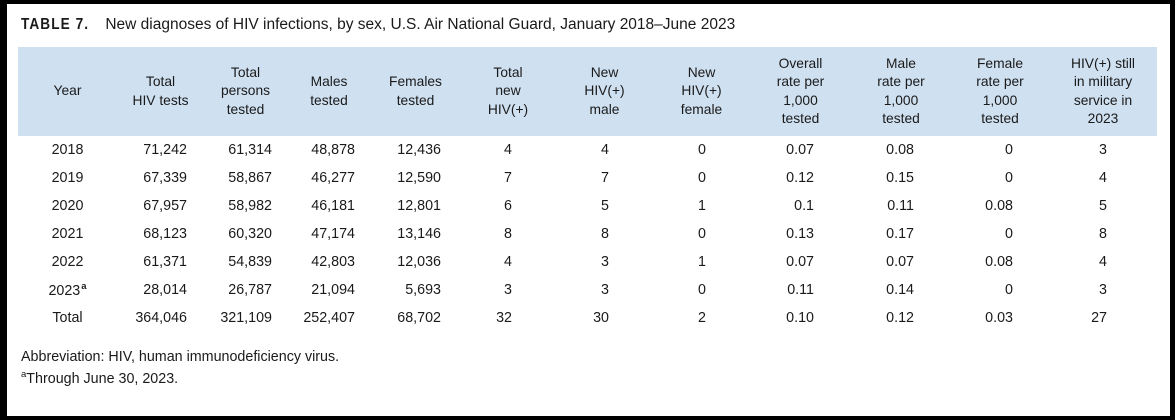 The image size is (1175, 420). What do you see at coordinates (329, 91) in the screenshot?
I see `column-header: Males tested` at bounding box center [329, 91].